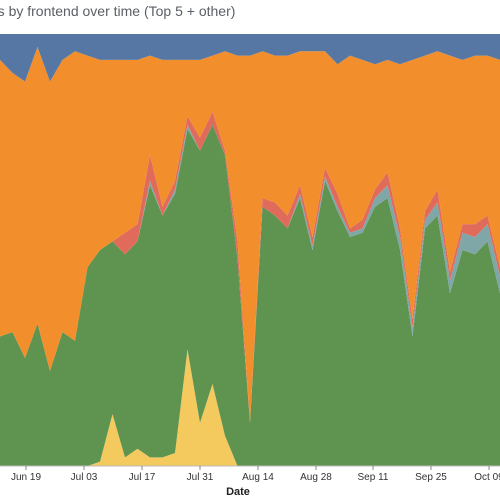 The image size is (500, 500). What do you see at coordinates (431, 477) in the screenshot?
I see `x-tick-label: Sep 25` at bounding box center [431, 477].